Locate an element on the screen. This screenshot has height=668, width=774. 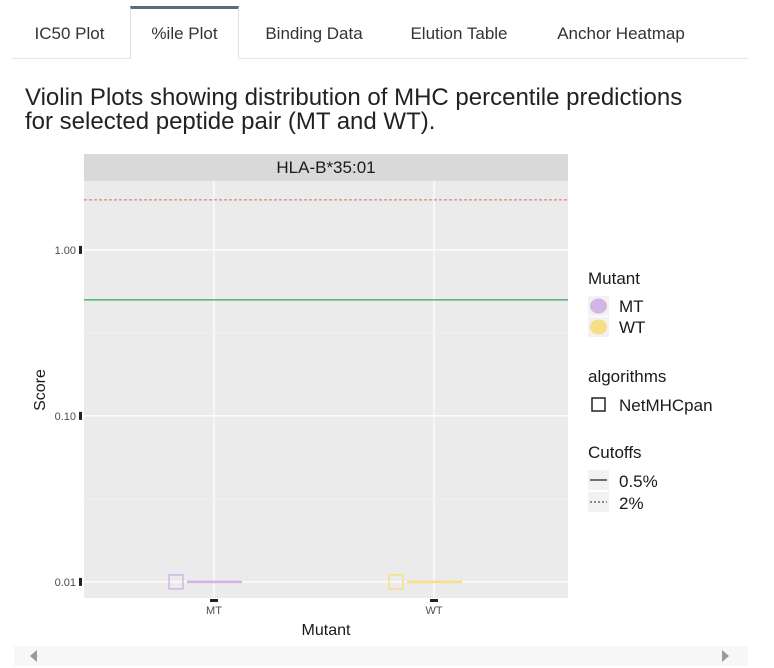
facet-strip is located at coordinates (326, 167).